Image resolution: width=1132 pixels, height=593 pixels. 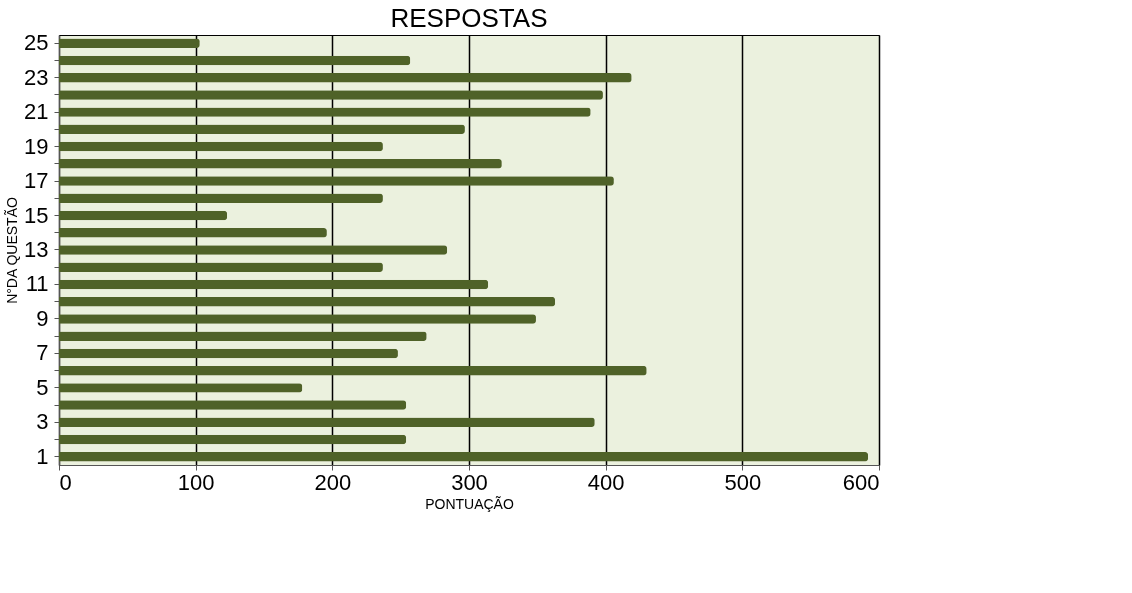 What do you see at coordinates (37, 284) in the screenshot?
I see `y-tick-label: 11` at bounding box center [37, 284].